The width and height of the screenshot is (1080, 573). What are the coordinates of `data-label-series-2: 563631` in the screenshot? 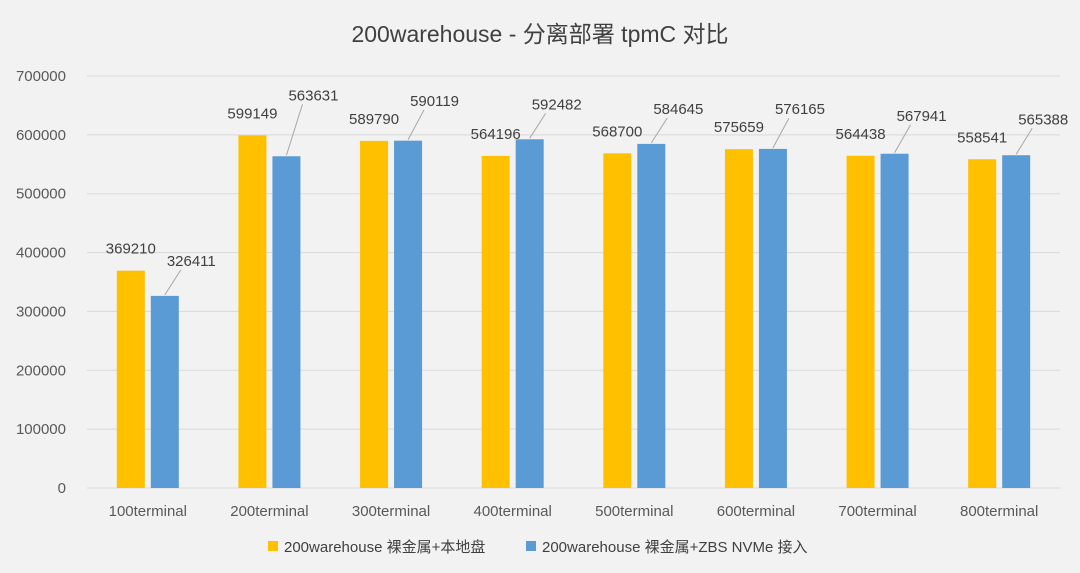 It's located at (313, 95).